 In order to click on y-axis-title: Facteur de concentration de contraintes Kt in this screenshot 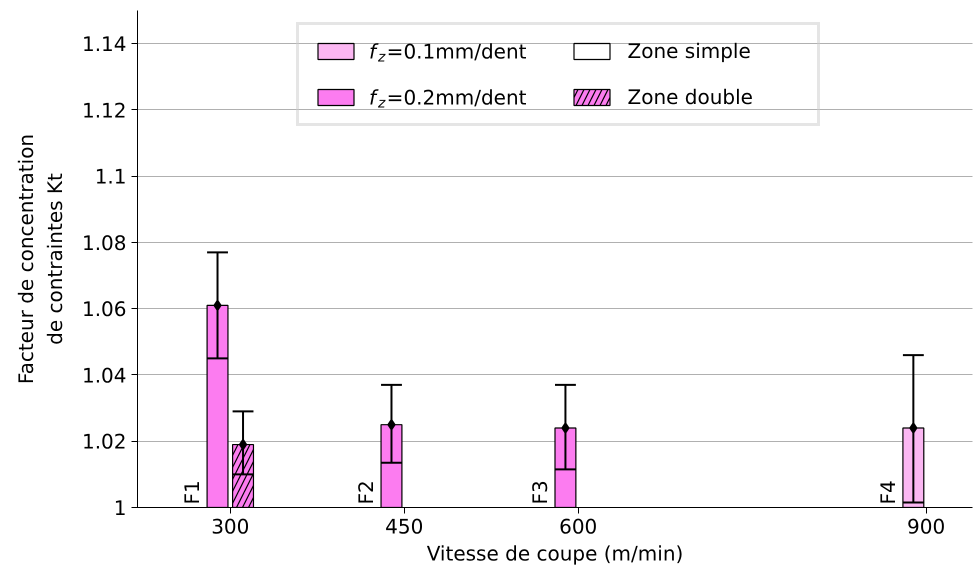, I will do `click(40, 259)`.